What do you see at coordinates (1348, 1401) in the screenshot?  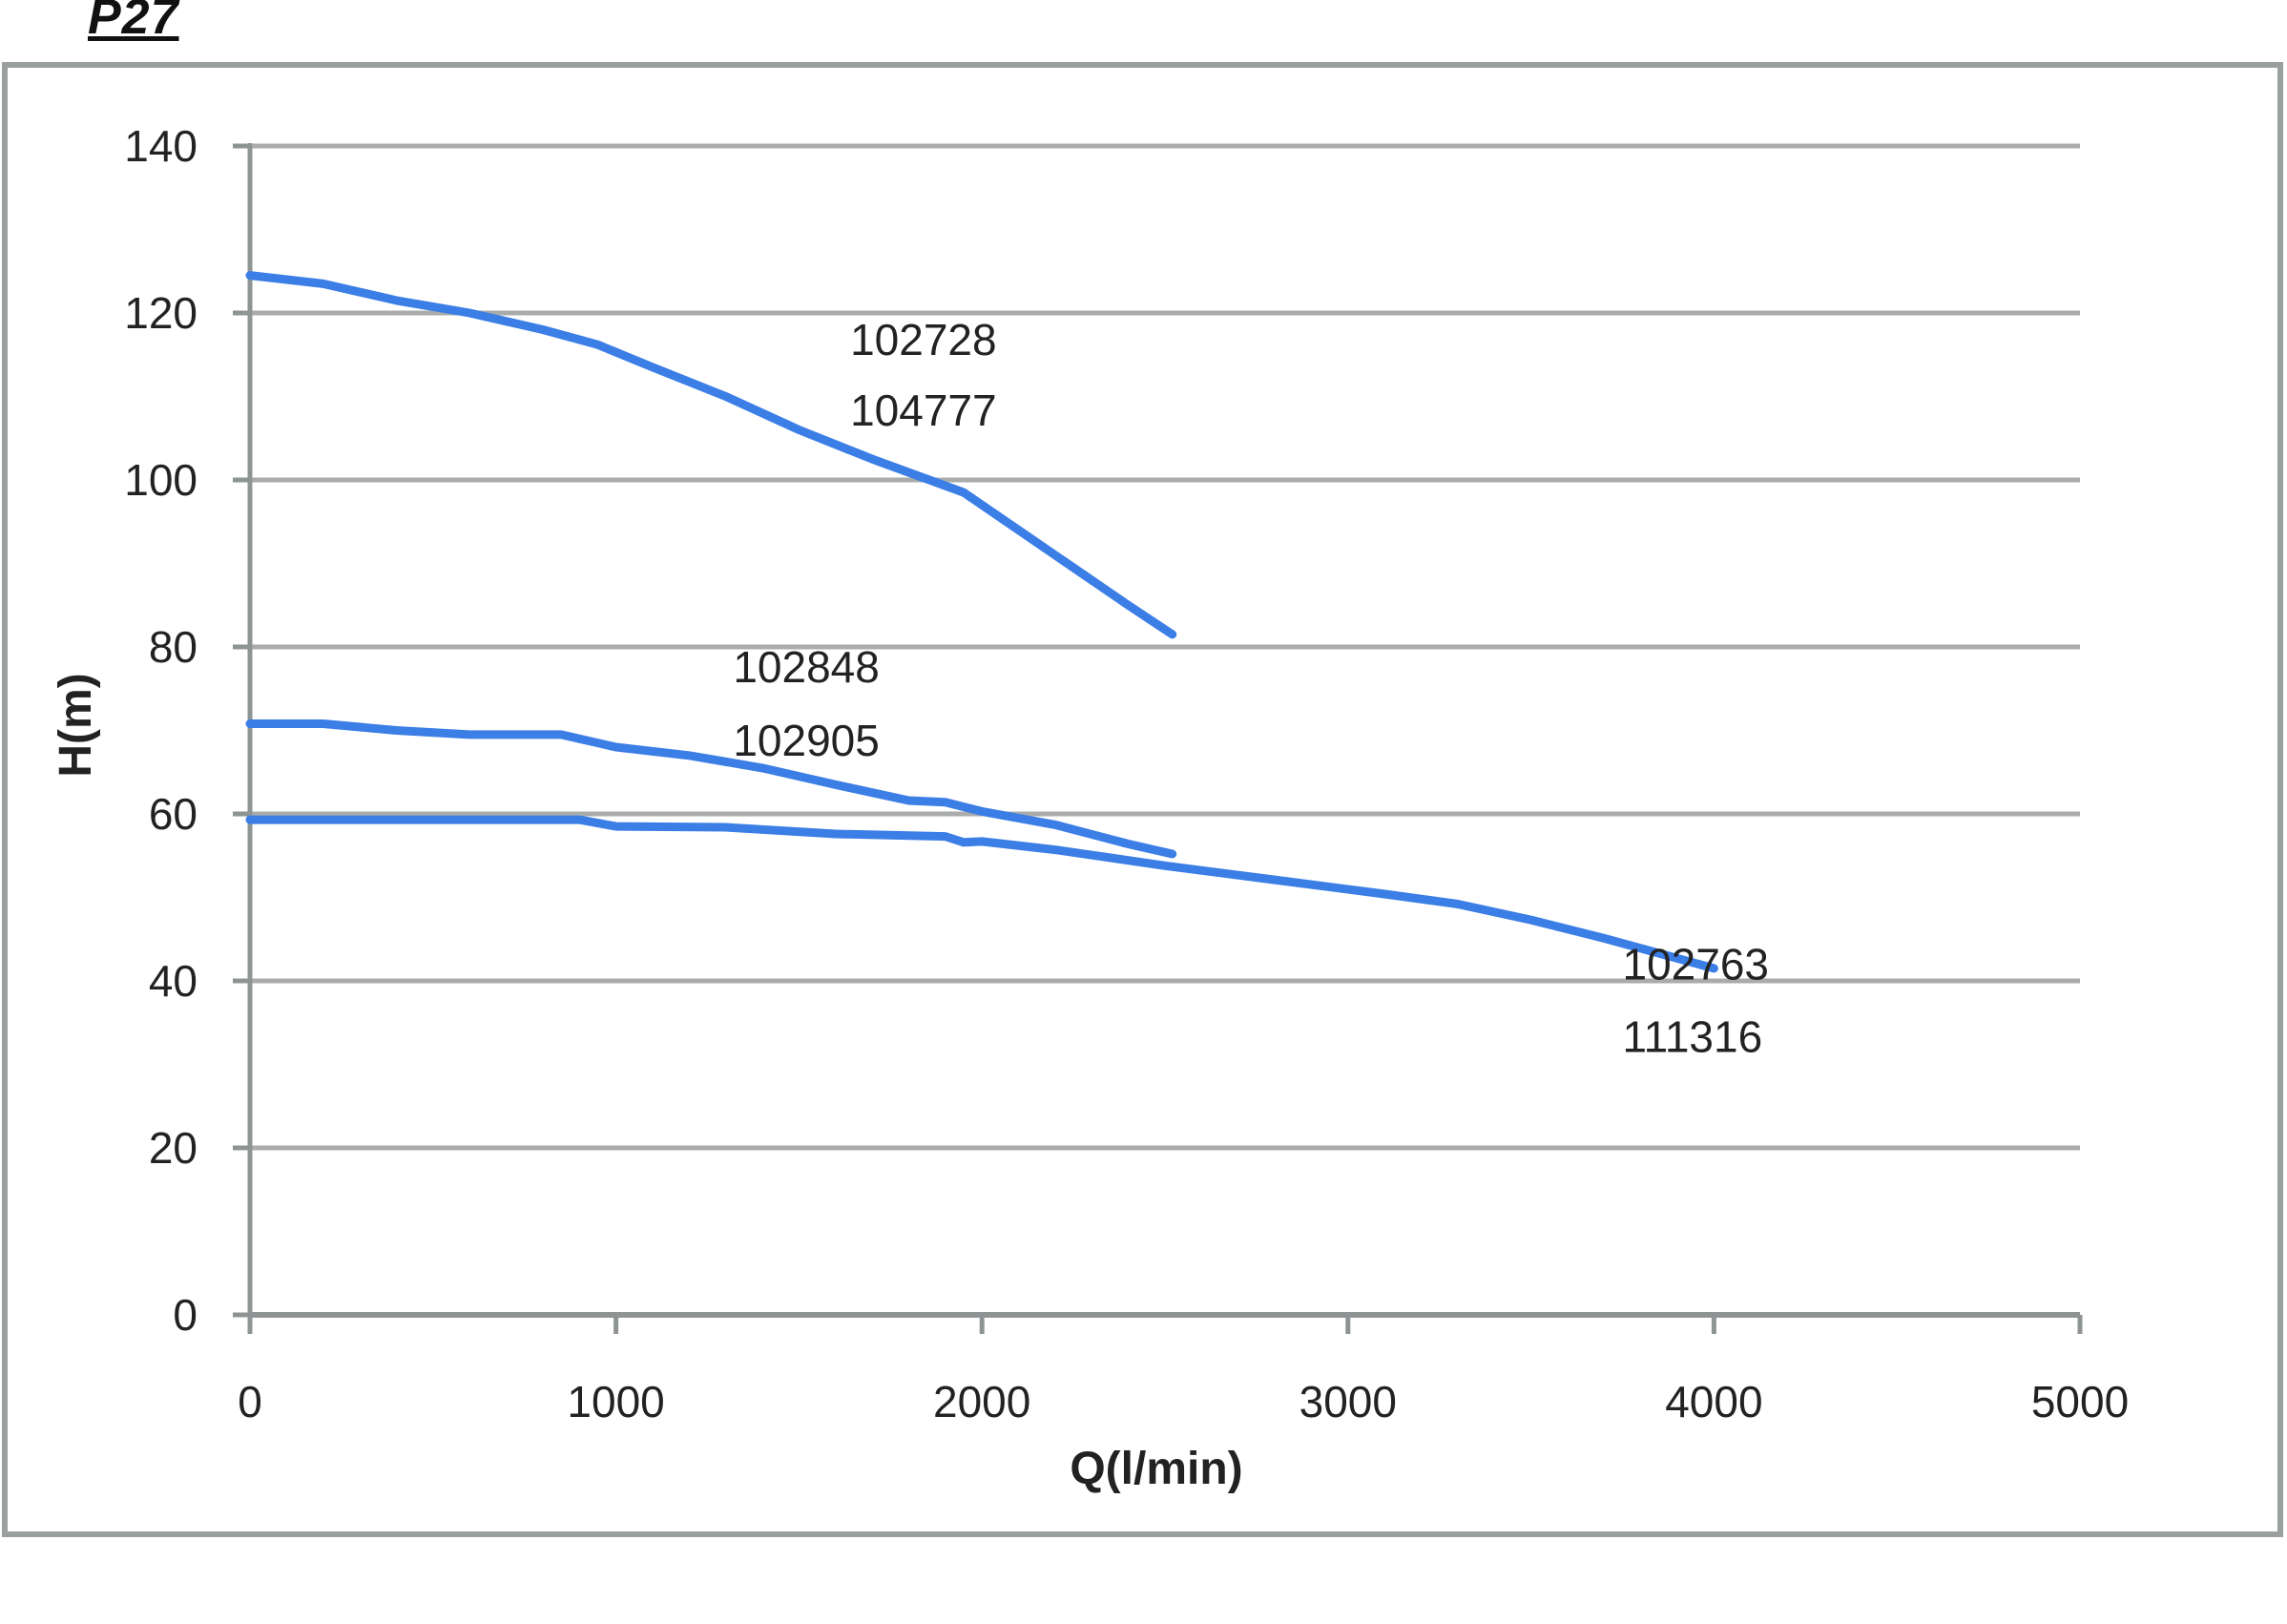 I see `x-tick-label: 3000` at bounding box center [1348, 1401].